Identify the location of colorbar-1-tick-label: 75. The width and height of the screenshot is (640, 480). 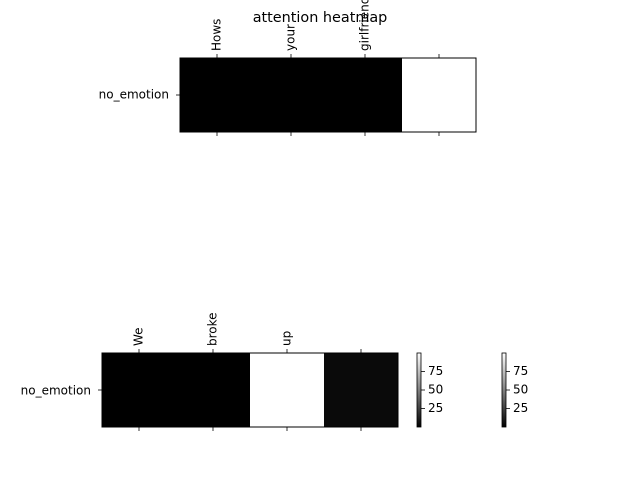
(435, 371).